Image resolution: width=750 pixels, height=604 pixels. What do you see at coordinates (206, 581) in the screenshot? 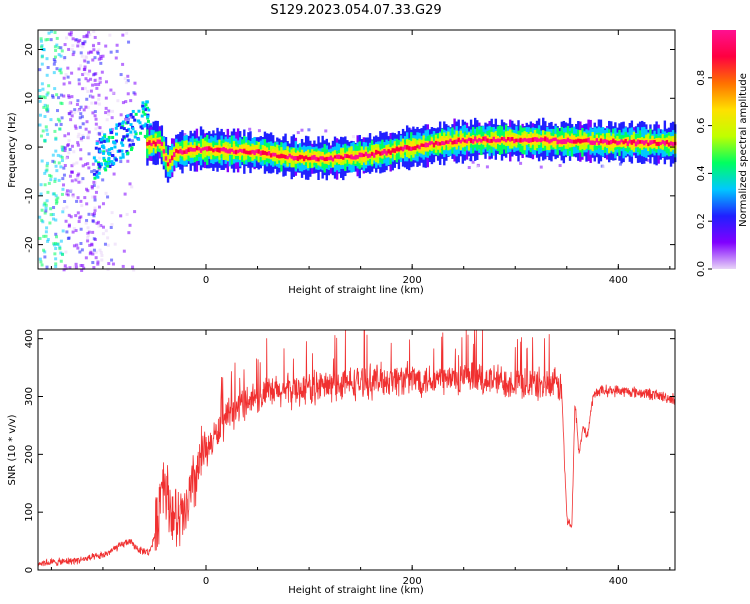
I see `snr-x-tick-label: 0` at bounding box center [206, 581].